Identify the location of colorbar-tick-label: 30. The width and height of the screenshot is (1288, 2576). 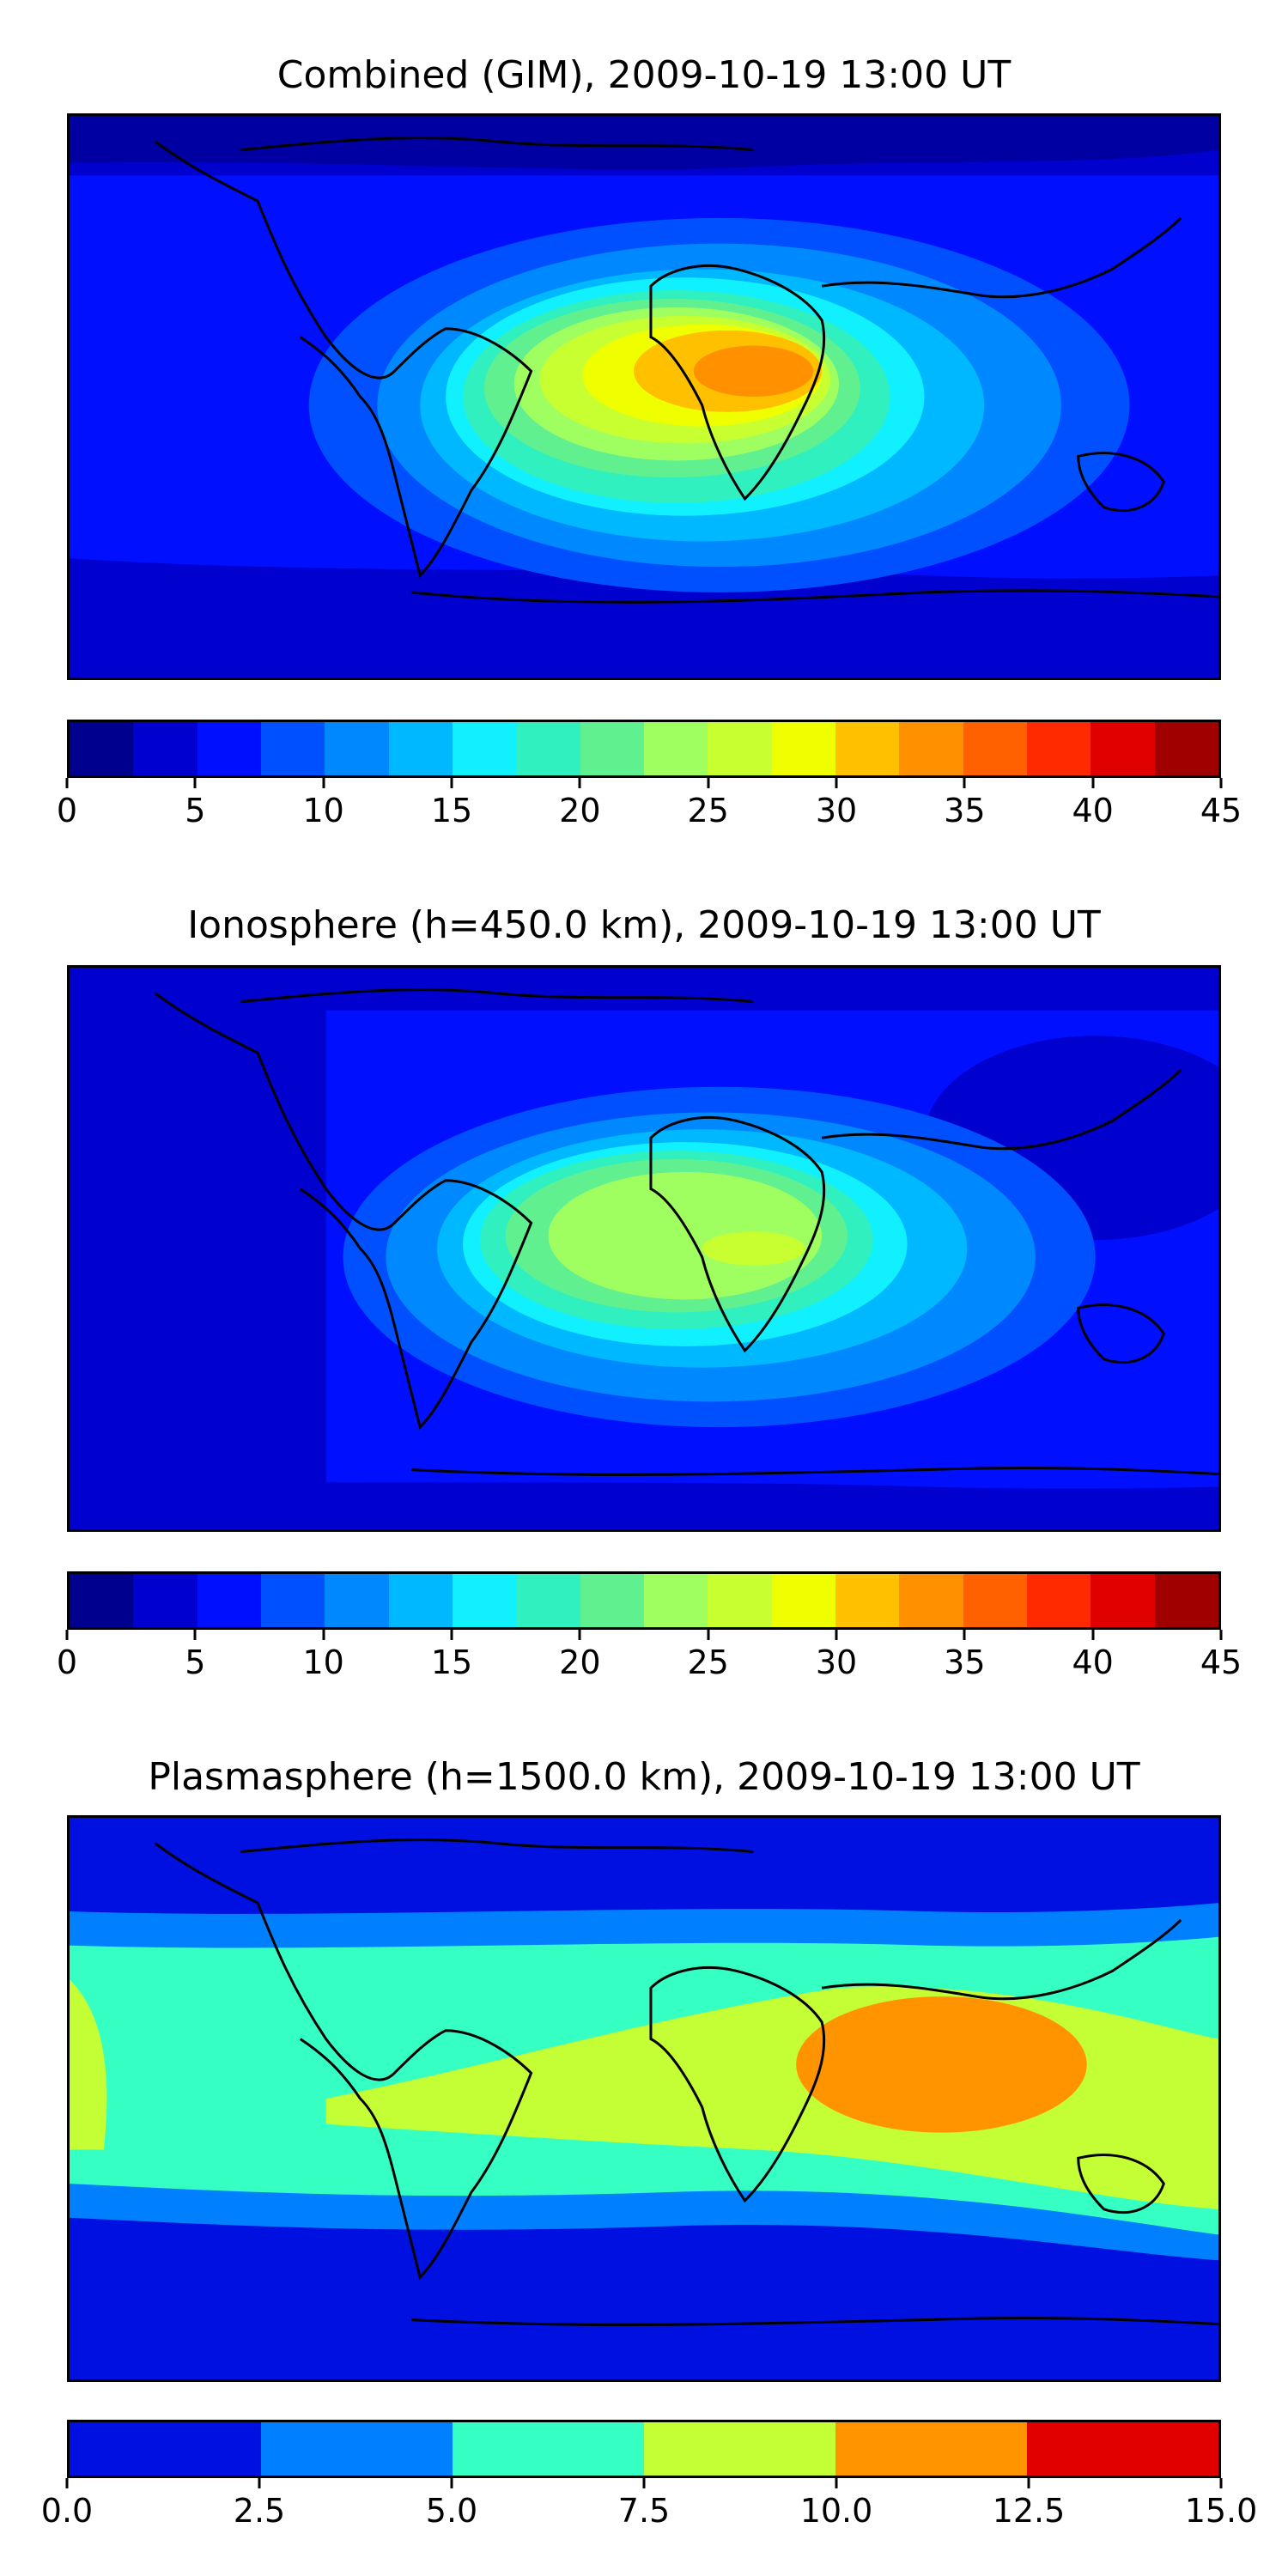
(836, 1662).